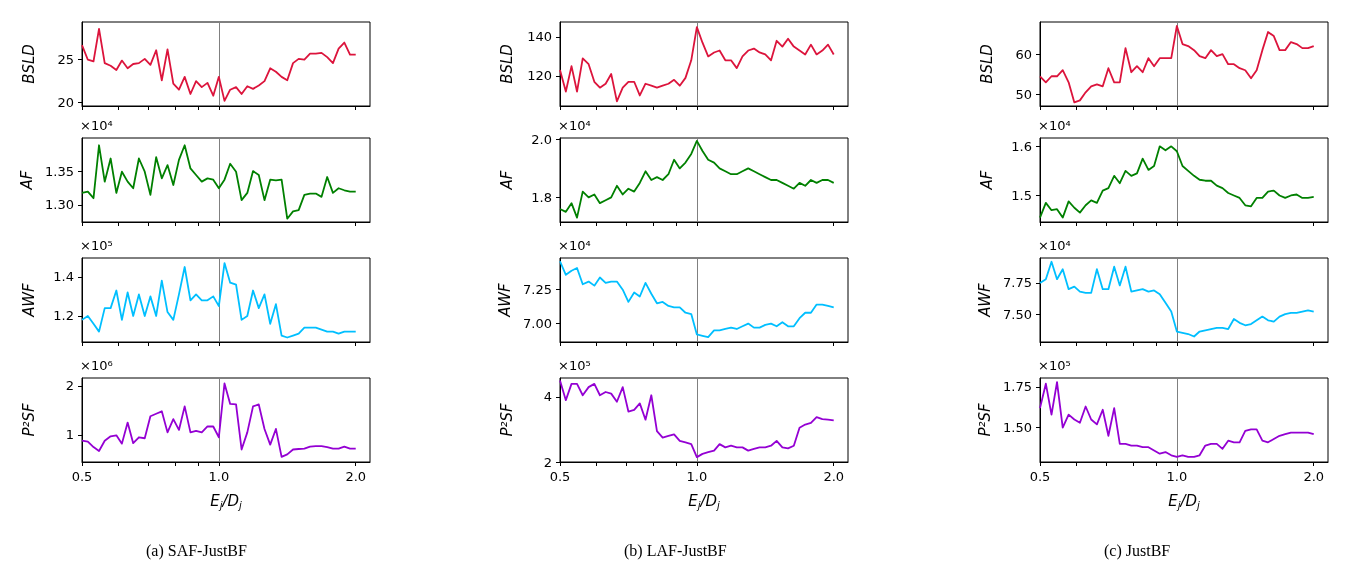 Image resolution: width=1348 pixels, height=567 pixels. What do you see at coordinates (675, 550) in the screenshot?
I see `text: (b) LAF-JustBF` at bounding box center [675, 550].